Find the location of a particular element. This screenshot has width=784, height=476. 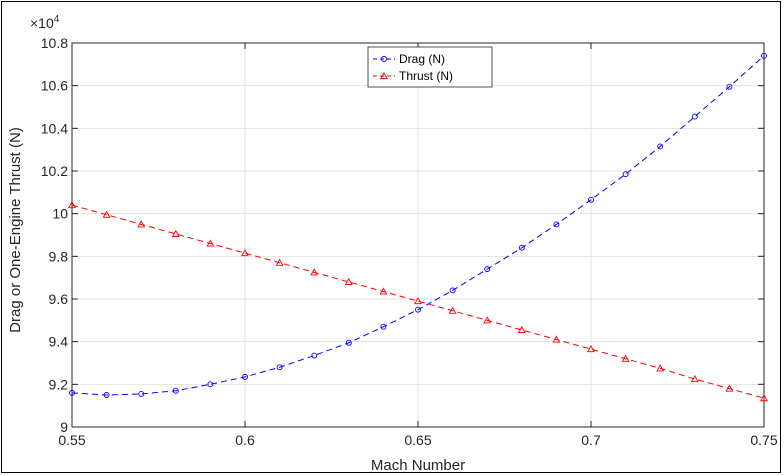

legend-box is located at coordinates (430, 67).